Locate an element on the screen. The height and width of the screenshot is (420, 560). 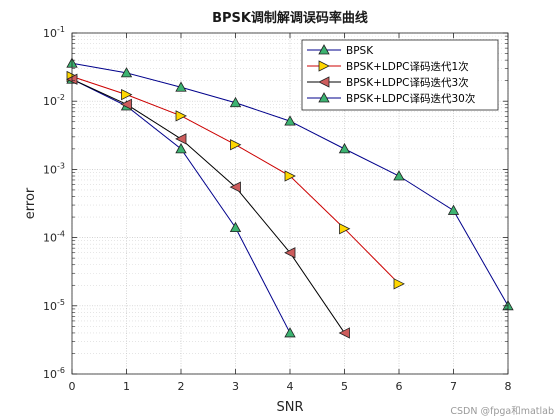
x-tick-label: 0 is located at coordinates (72, 386).